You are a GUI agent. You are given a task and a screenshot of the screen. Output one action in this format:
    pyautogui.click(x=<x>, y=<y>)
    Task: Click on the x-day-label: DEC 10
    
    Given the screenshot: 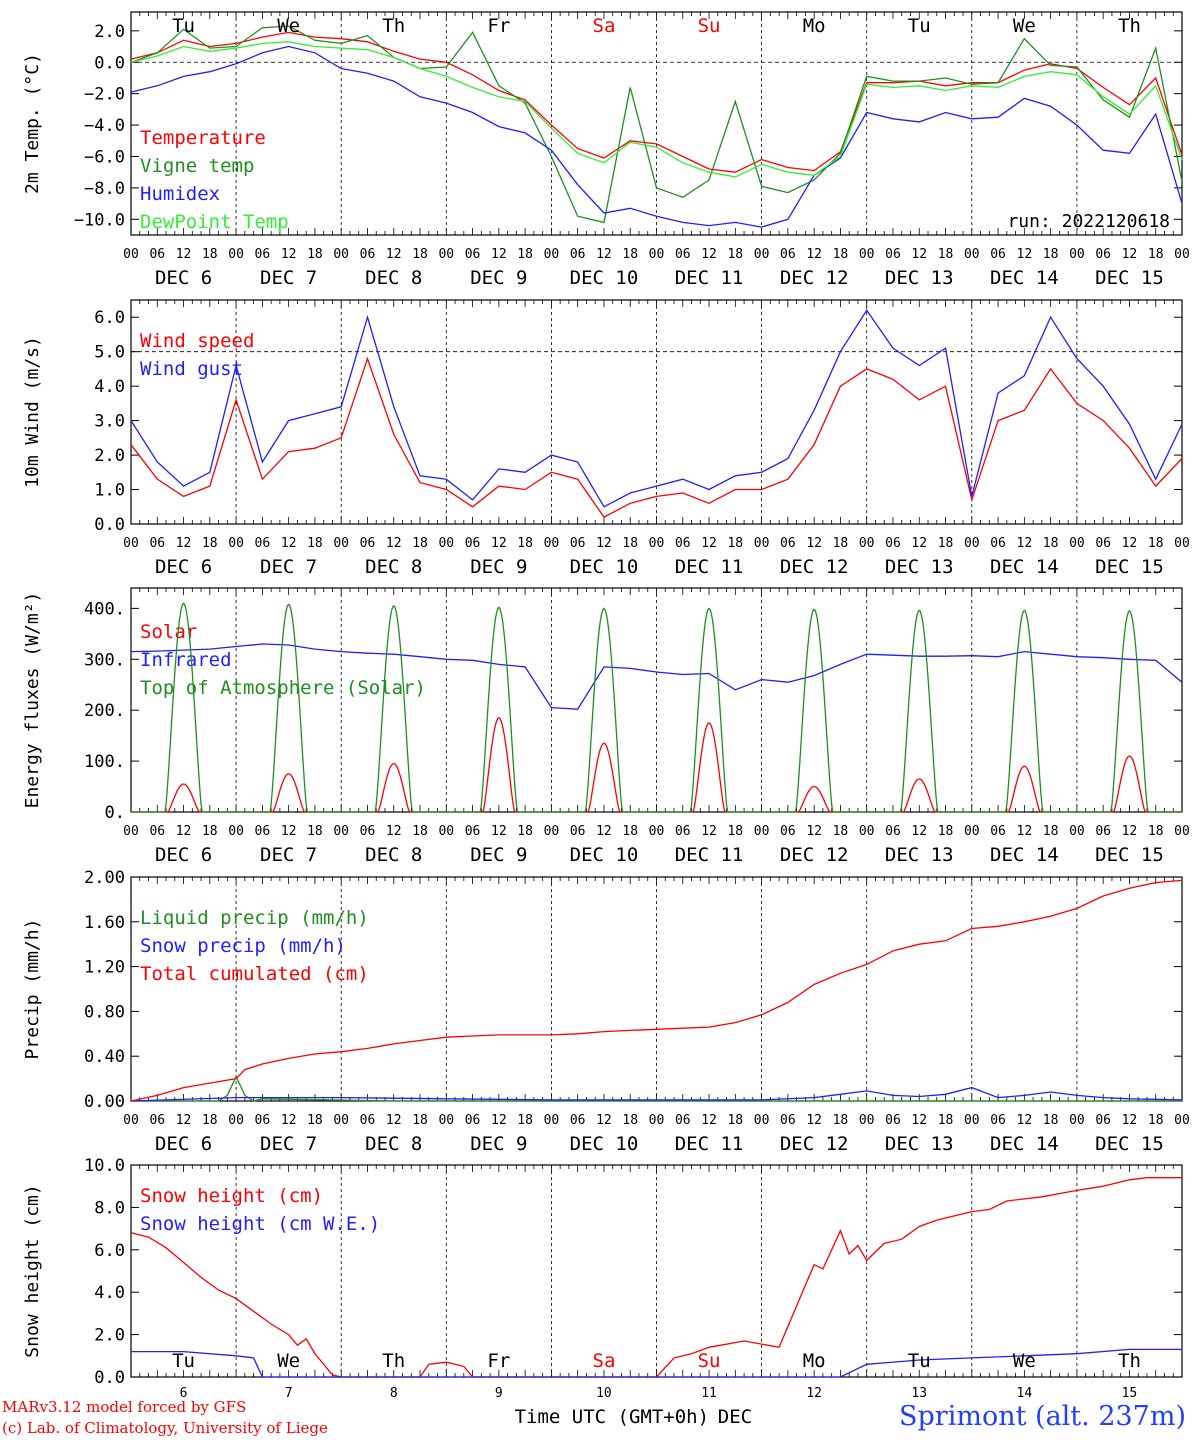 What is the action you would take?
    pyautogui.click(x=604, y=567)
    